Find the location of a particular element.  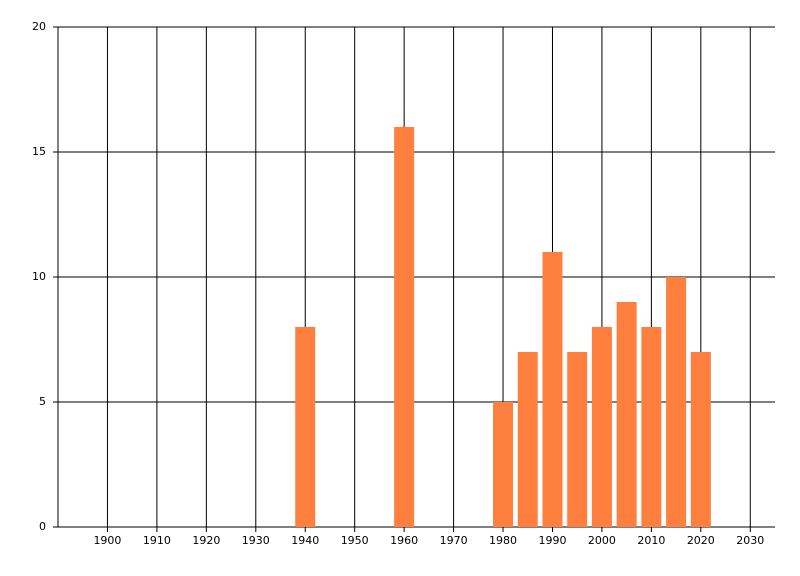

x-tick-label: 1970 is located at coordinates (454, 540).